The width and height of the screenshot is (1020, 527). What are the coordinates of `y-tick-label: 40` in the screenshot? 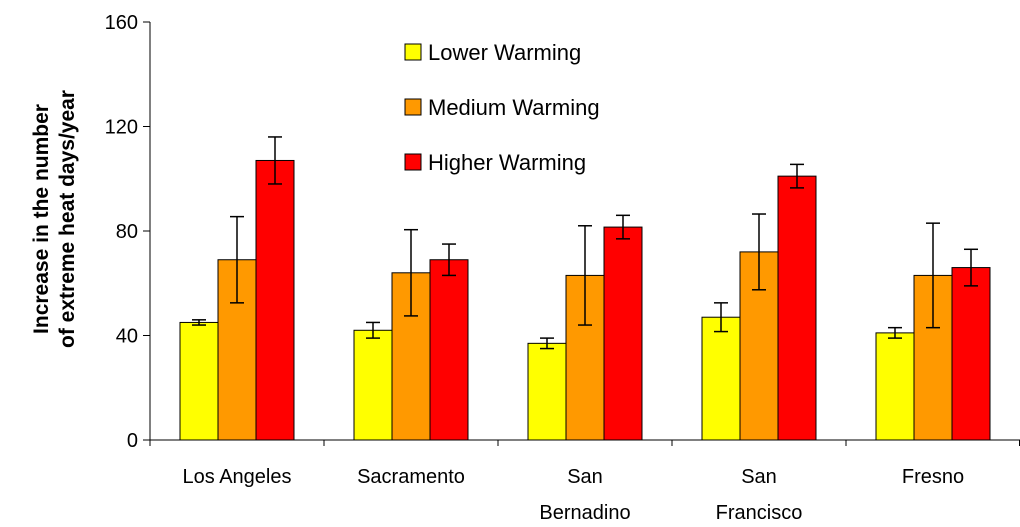 It's located at (127, 337).